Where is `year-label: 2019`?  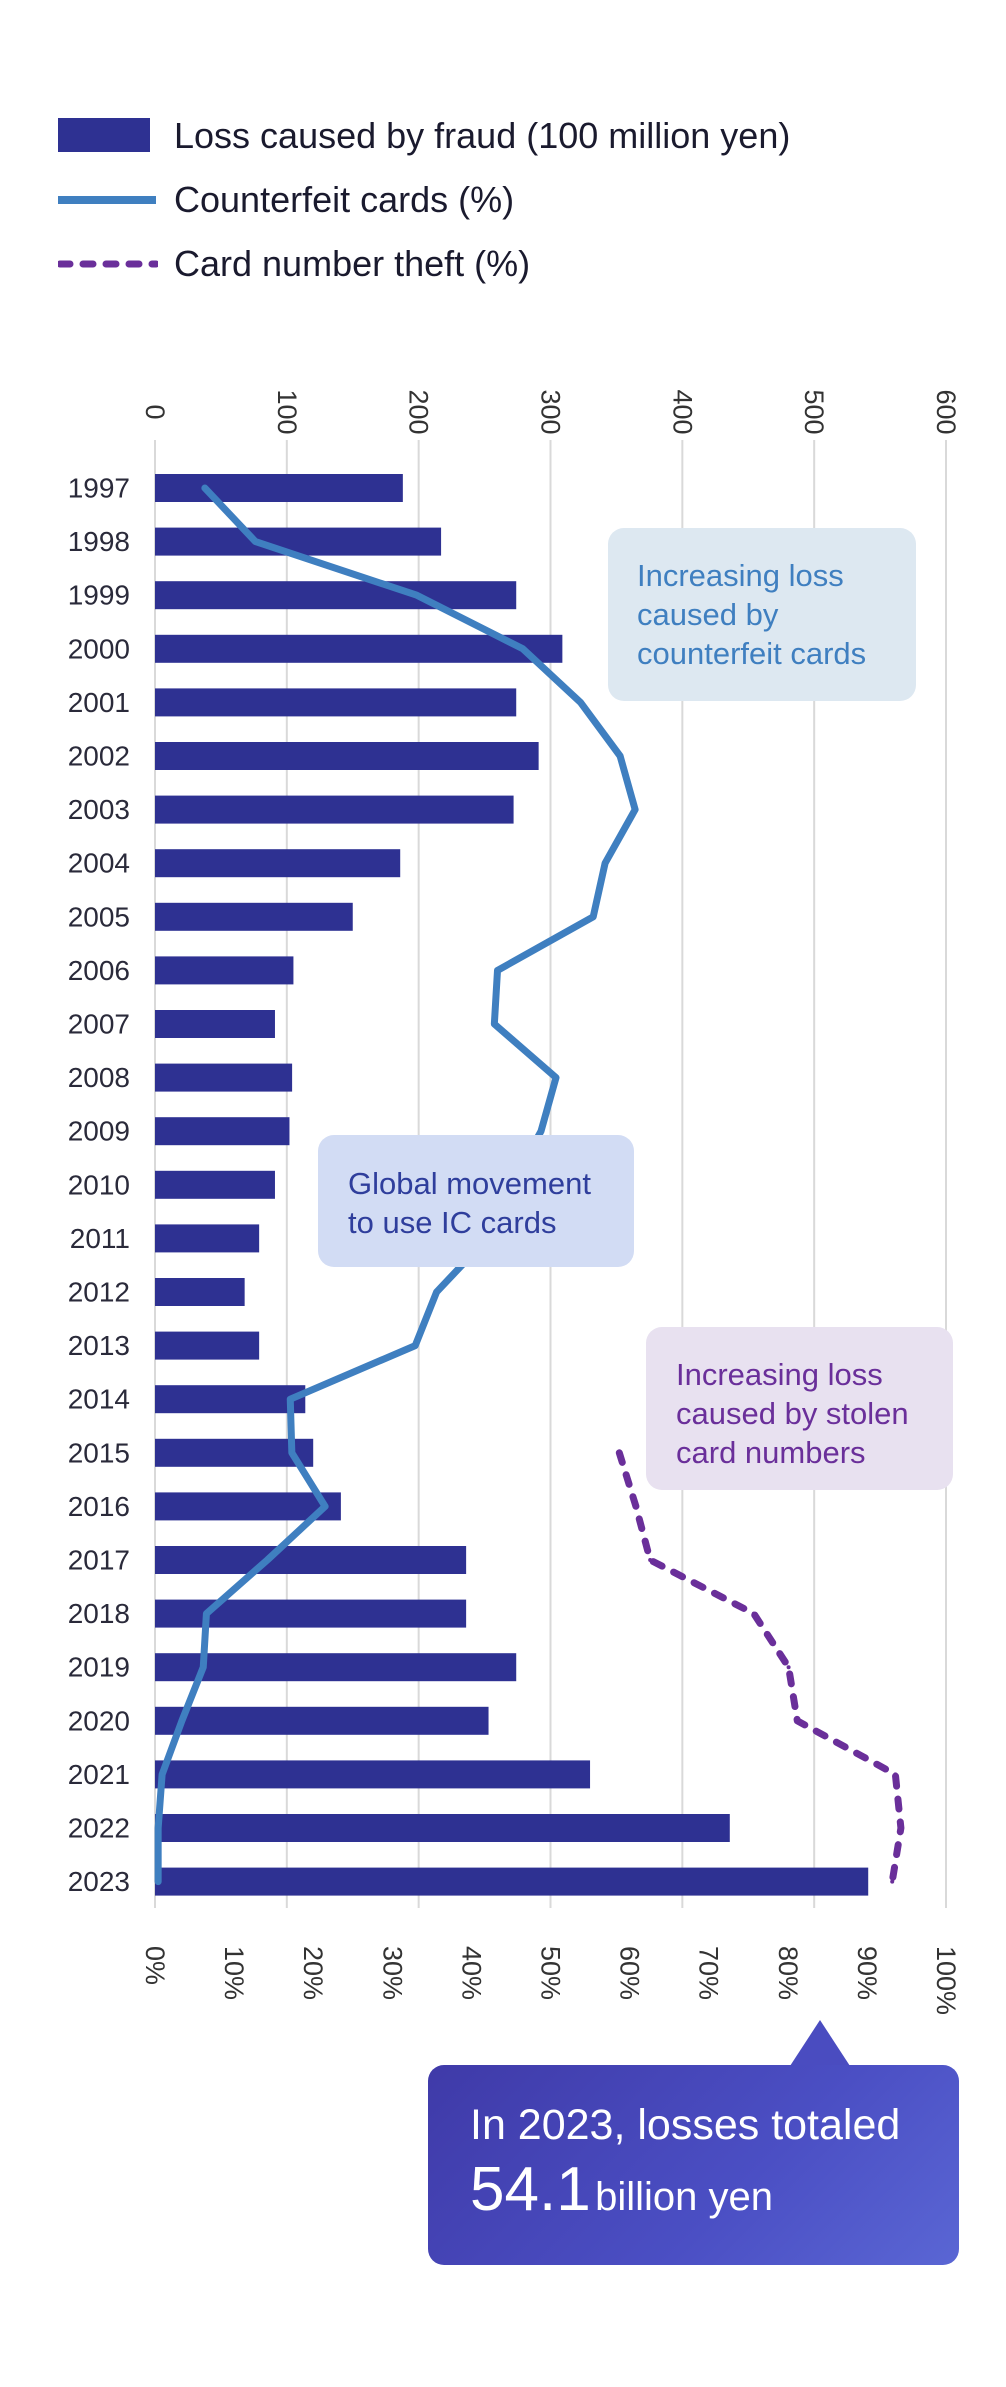 year-label: 2019 is located at coordinates (99, 1667).